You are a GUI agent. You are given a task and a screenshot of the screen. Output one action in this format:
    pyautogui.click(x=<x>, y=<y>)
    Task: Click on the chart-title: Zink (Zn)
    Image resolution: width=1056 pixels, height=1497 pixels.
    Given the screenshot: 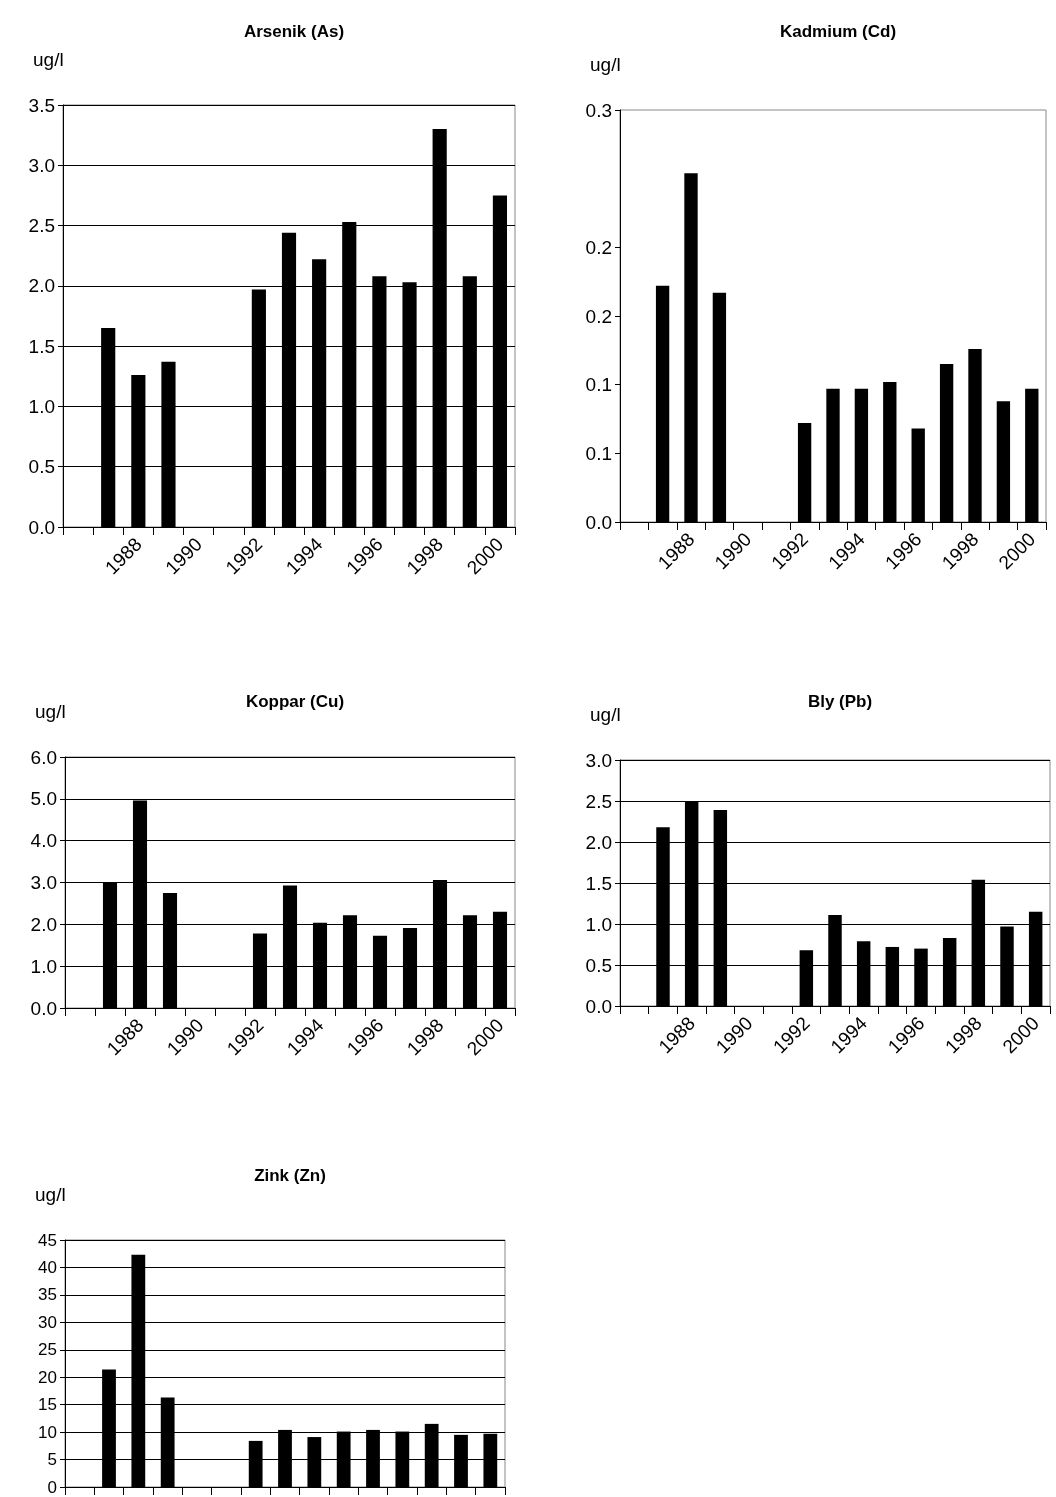 What is the action you would take?
    pyautogui.click(x=290, y=1175)
    